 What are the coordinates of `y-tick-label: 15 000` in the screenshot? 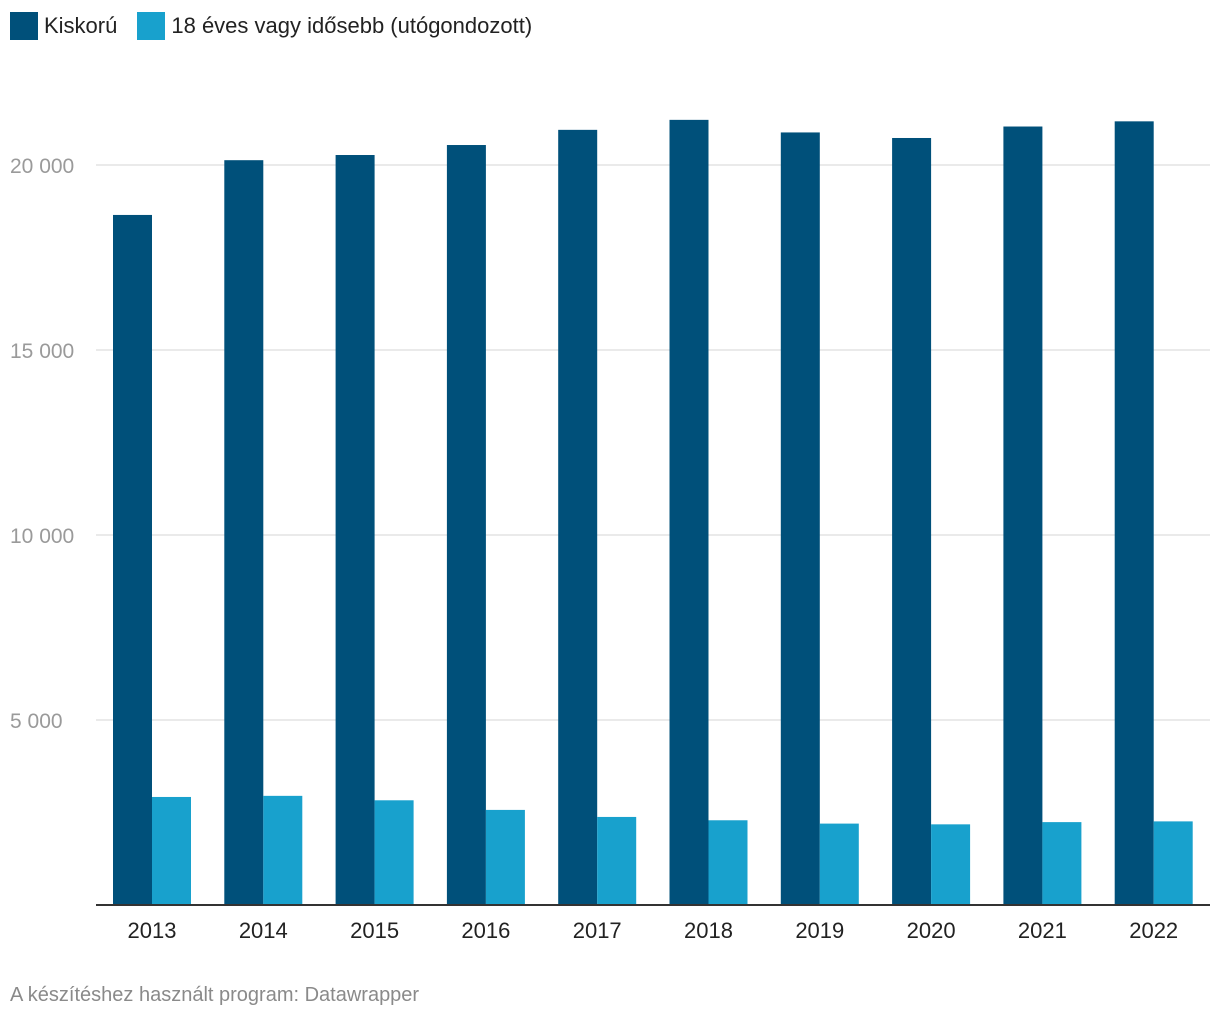 It's located at (42, 351).